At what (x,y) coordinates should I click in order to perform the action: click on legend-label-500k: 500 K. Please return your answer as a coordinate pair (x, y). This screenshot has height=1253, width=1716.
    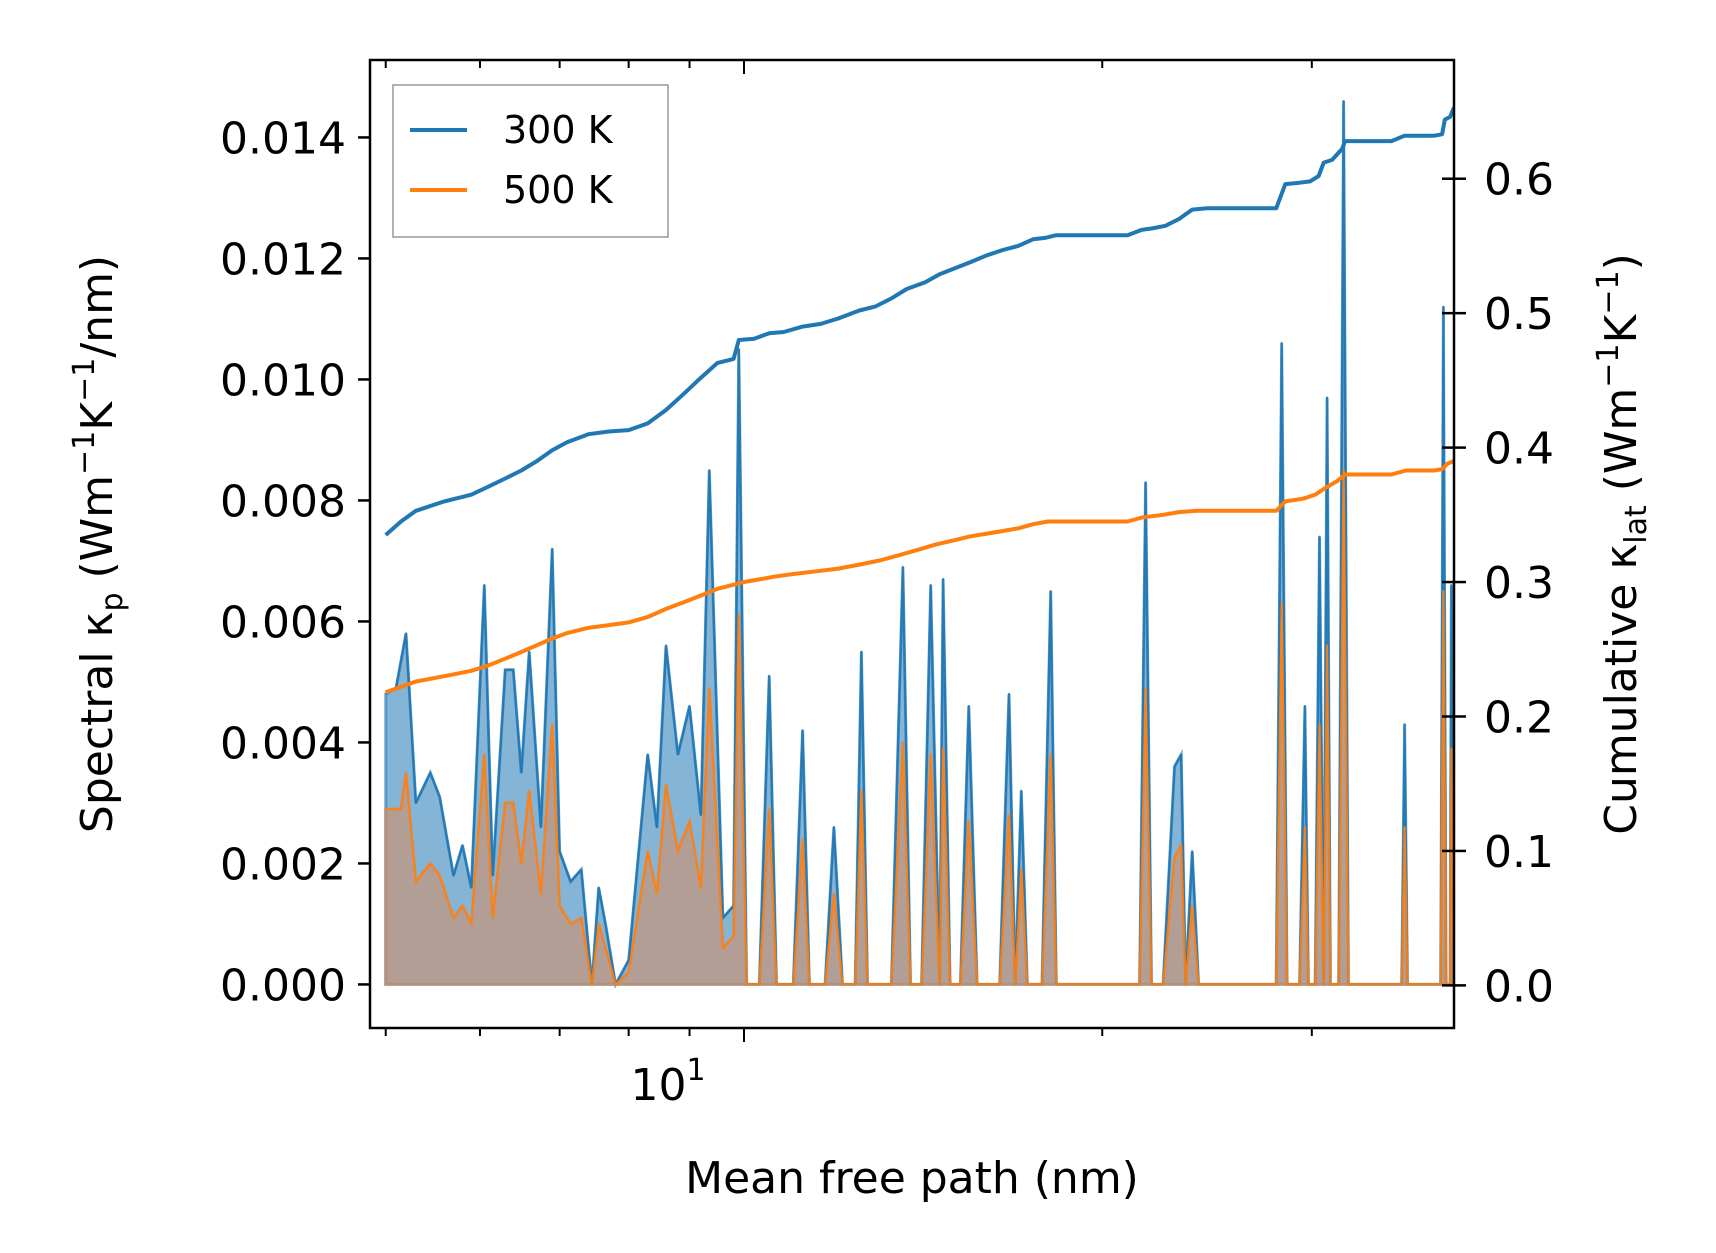
    Looking at the image, I should click on (558, 190).